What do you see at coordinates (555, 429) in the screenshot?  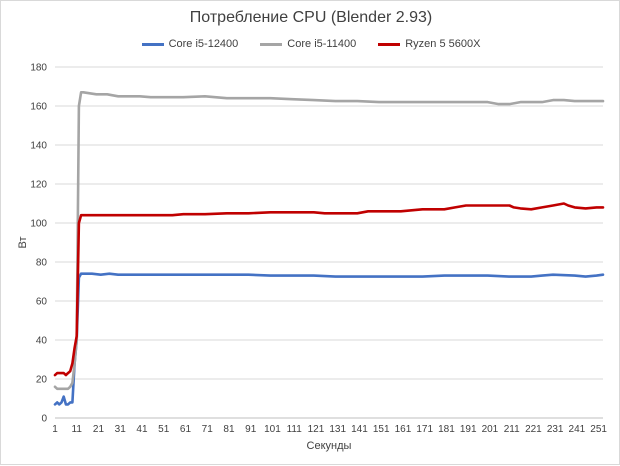 I see `x-tick-label: 231` at bounding box center [555, 429].